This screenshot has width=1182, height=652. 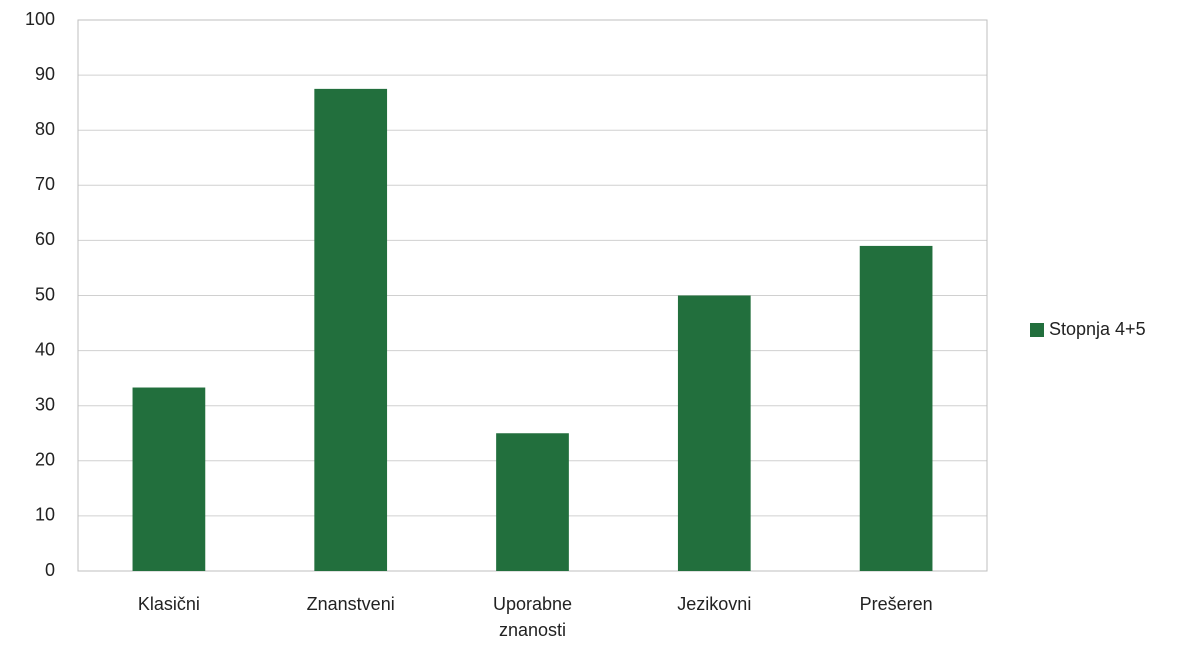 What do you see at coordinates (40, 19) in the screenshot?
I see `y-tick-label: 100` at bounding box center [40, 19].